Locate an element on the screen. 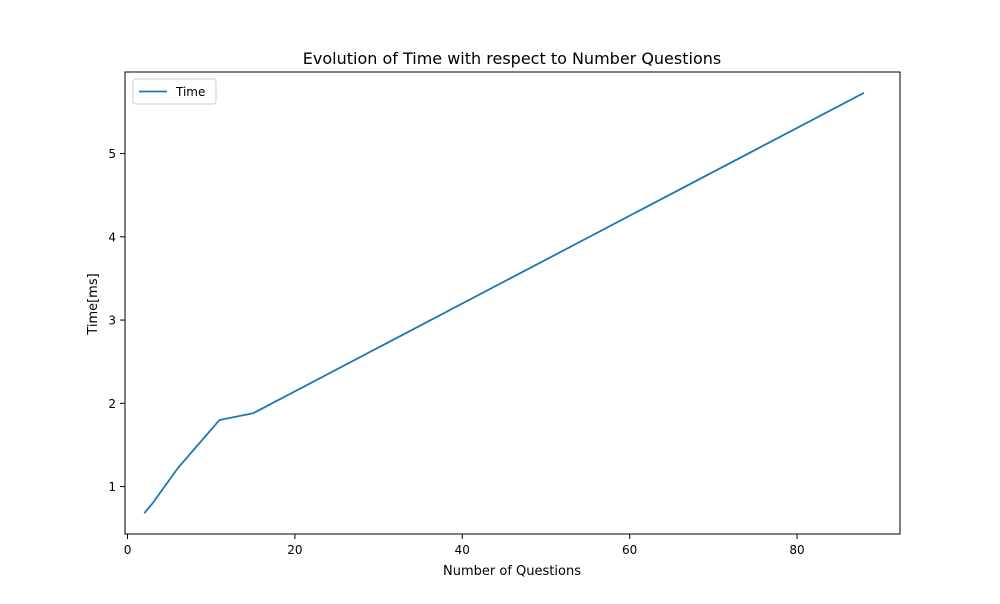 This screenshot has height=604, width=1000. y-tick-label: 1 is located at coordinates (112, 487).